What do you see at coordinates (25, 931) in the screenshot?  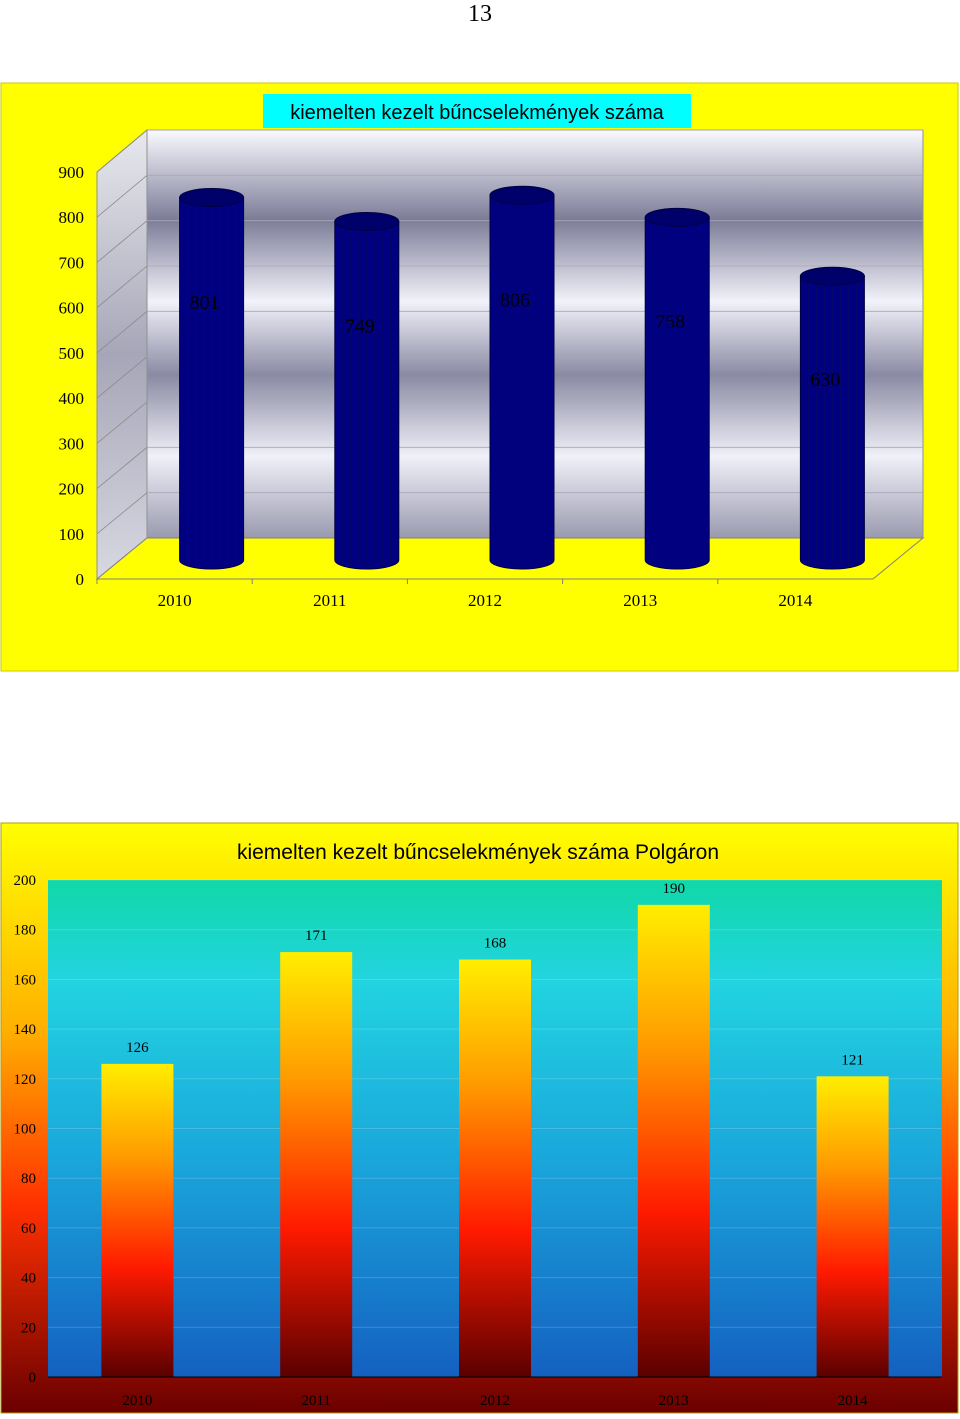 I see `y-tick-label: 180` at bounding box center [25, 931].